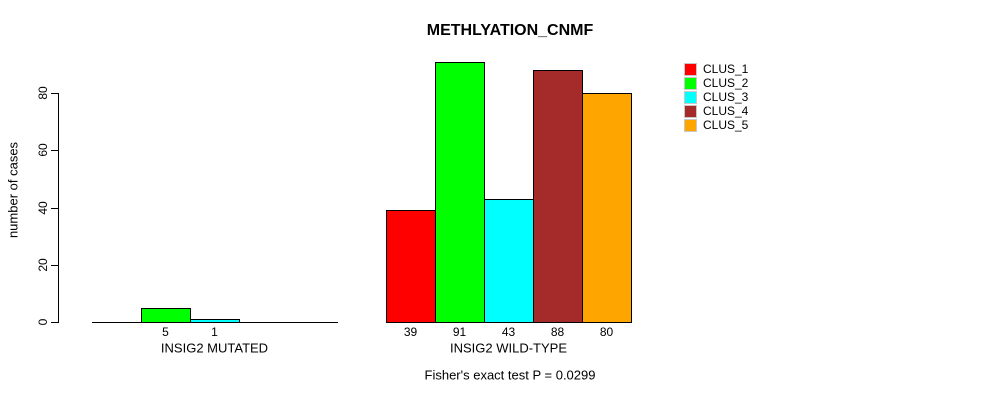 The image size is (990, 400). I want to click on bar-value-label: 5, so click(165, 332).